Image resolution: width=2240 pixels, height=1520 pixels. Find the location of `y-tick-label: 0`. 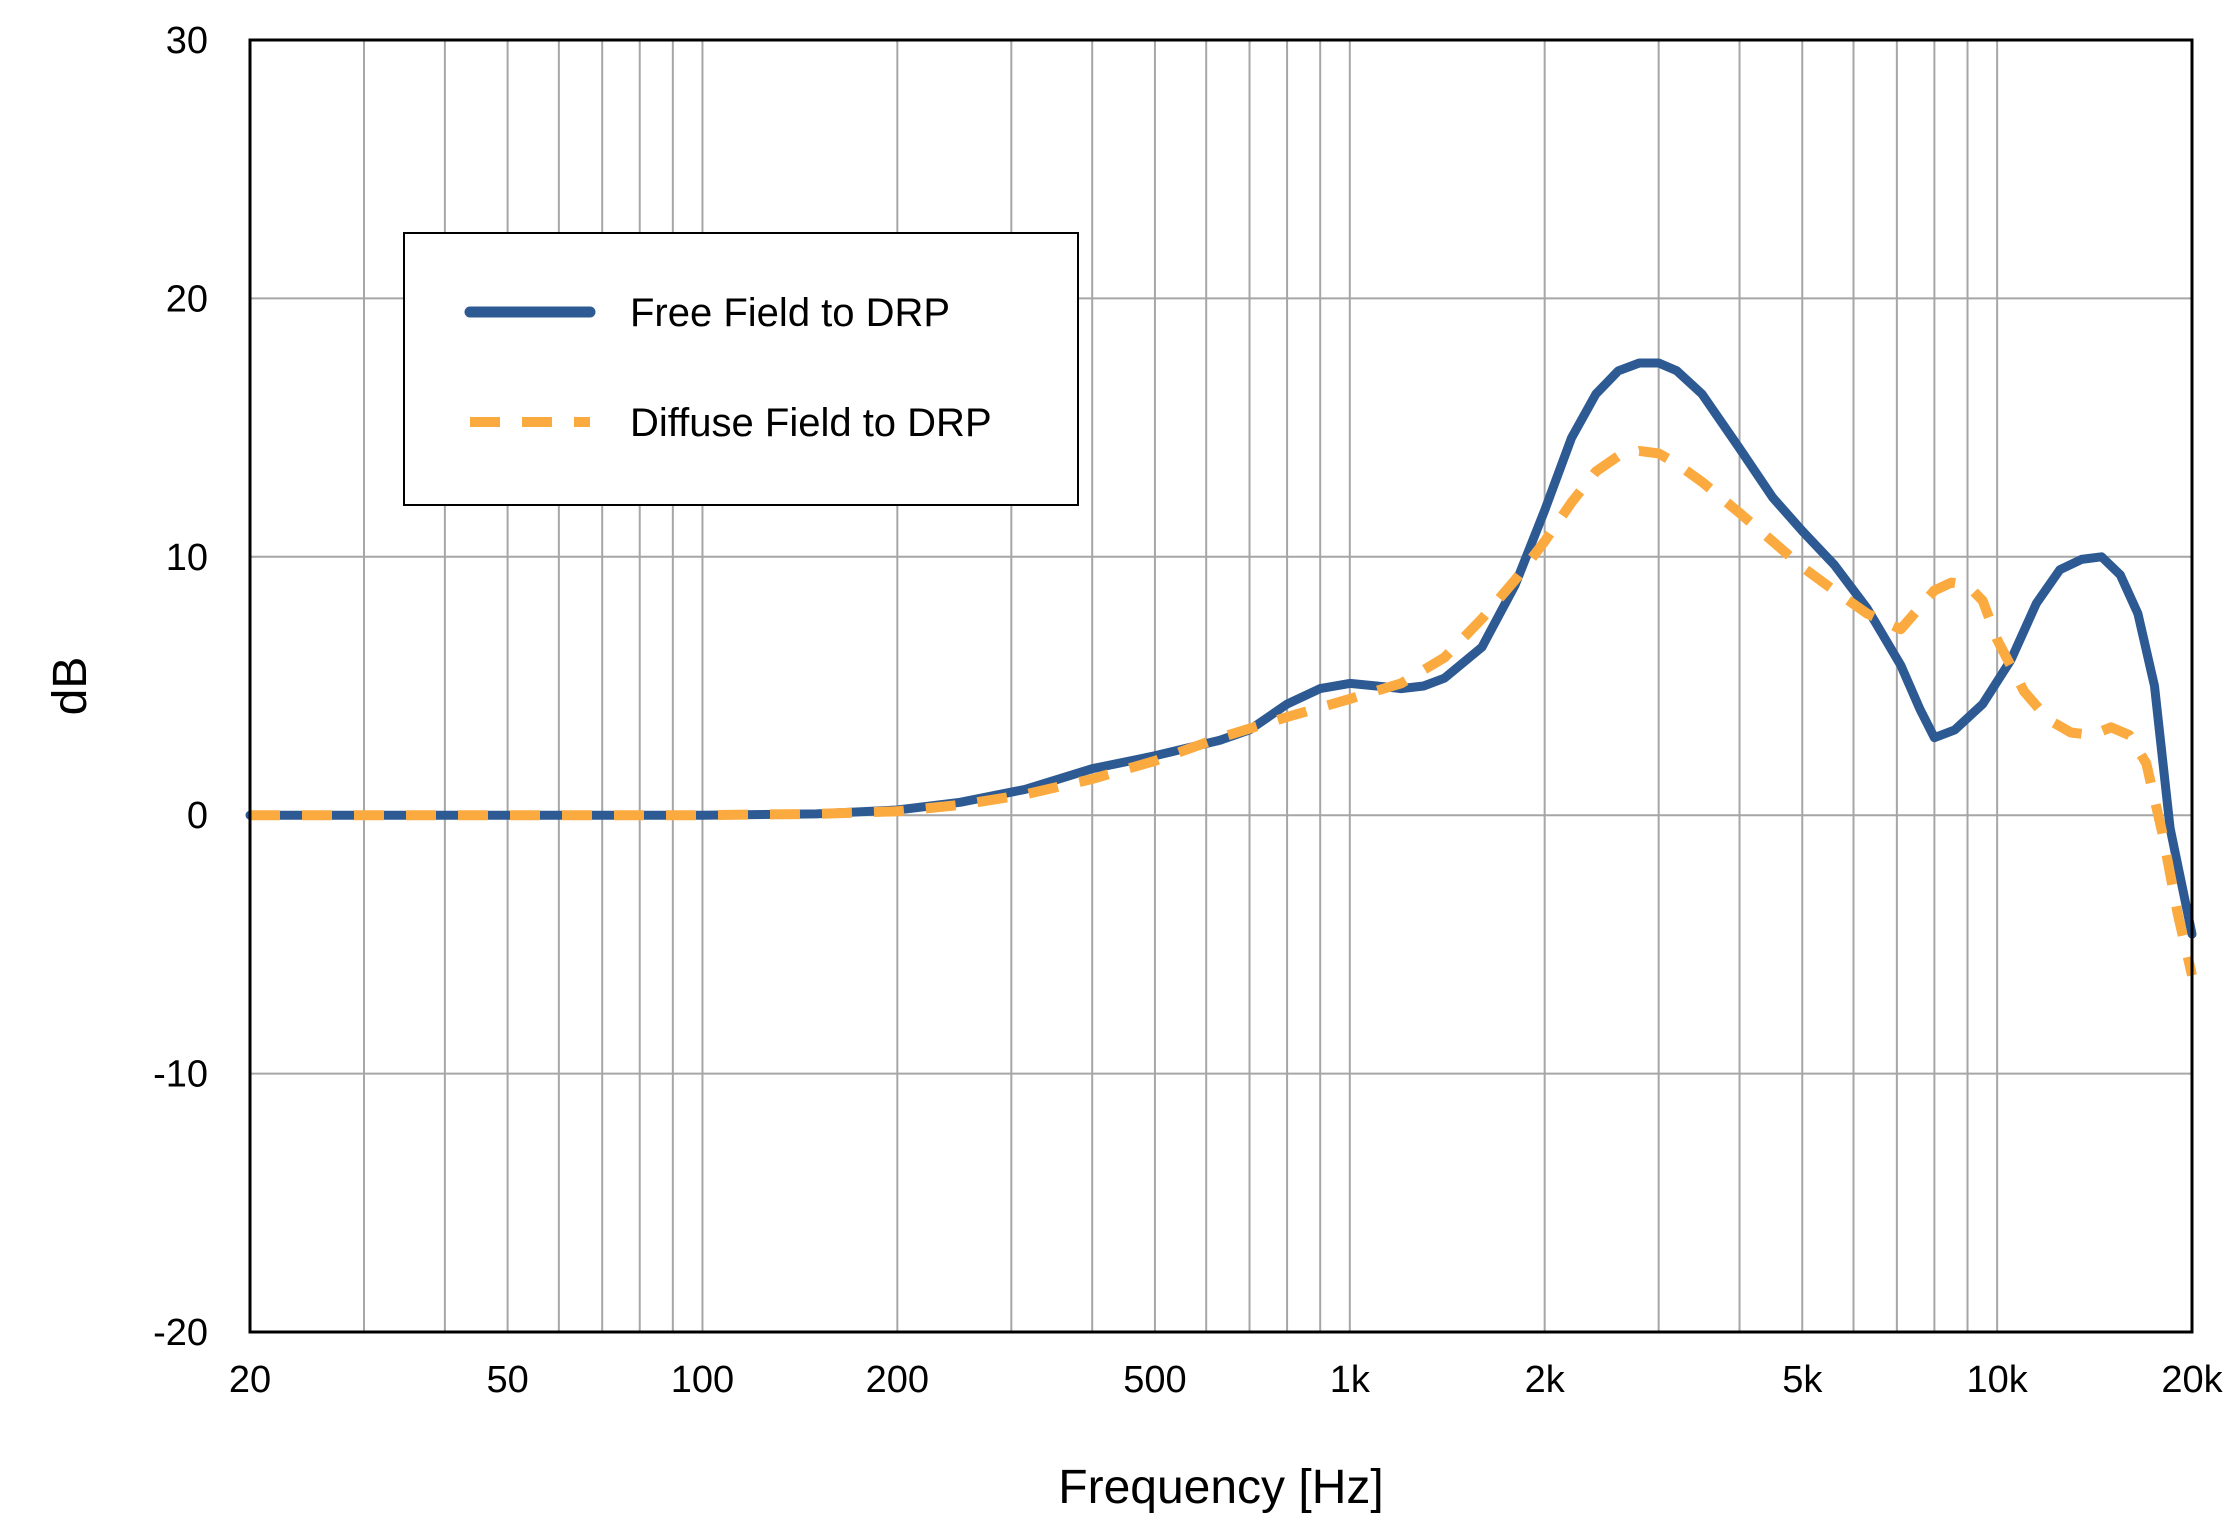

y-tick-label: 0 is located at coordinates (197, 816).